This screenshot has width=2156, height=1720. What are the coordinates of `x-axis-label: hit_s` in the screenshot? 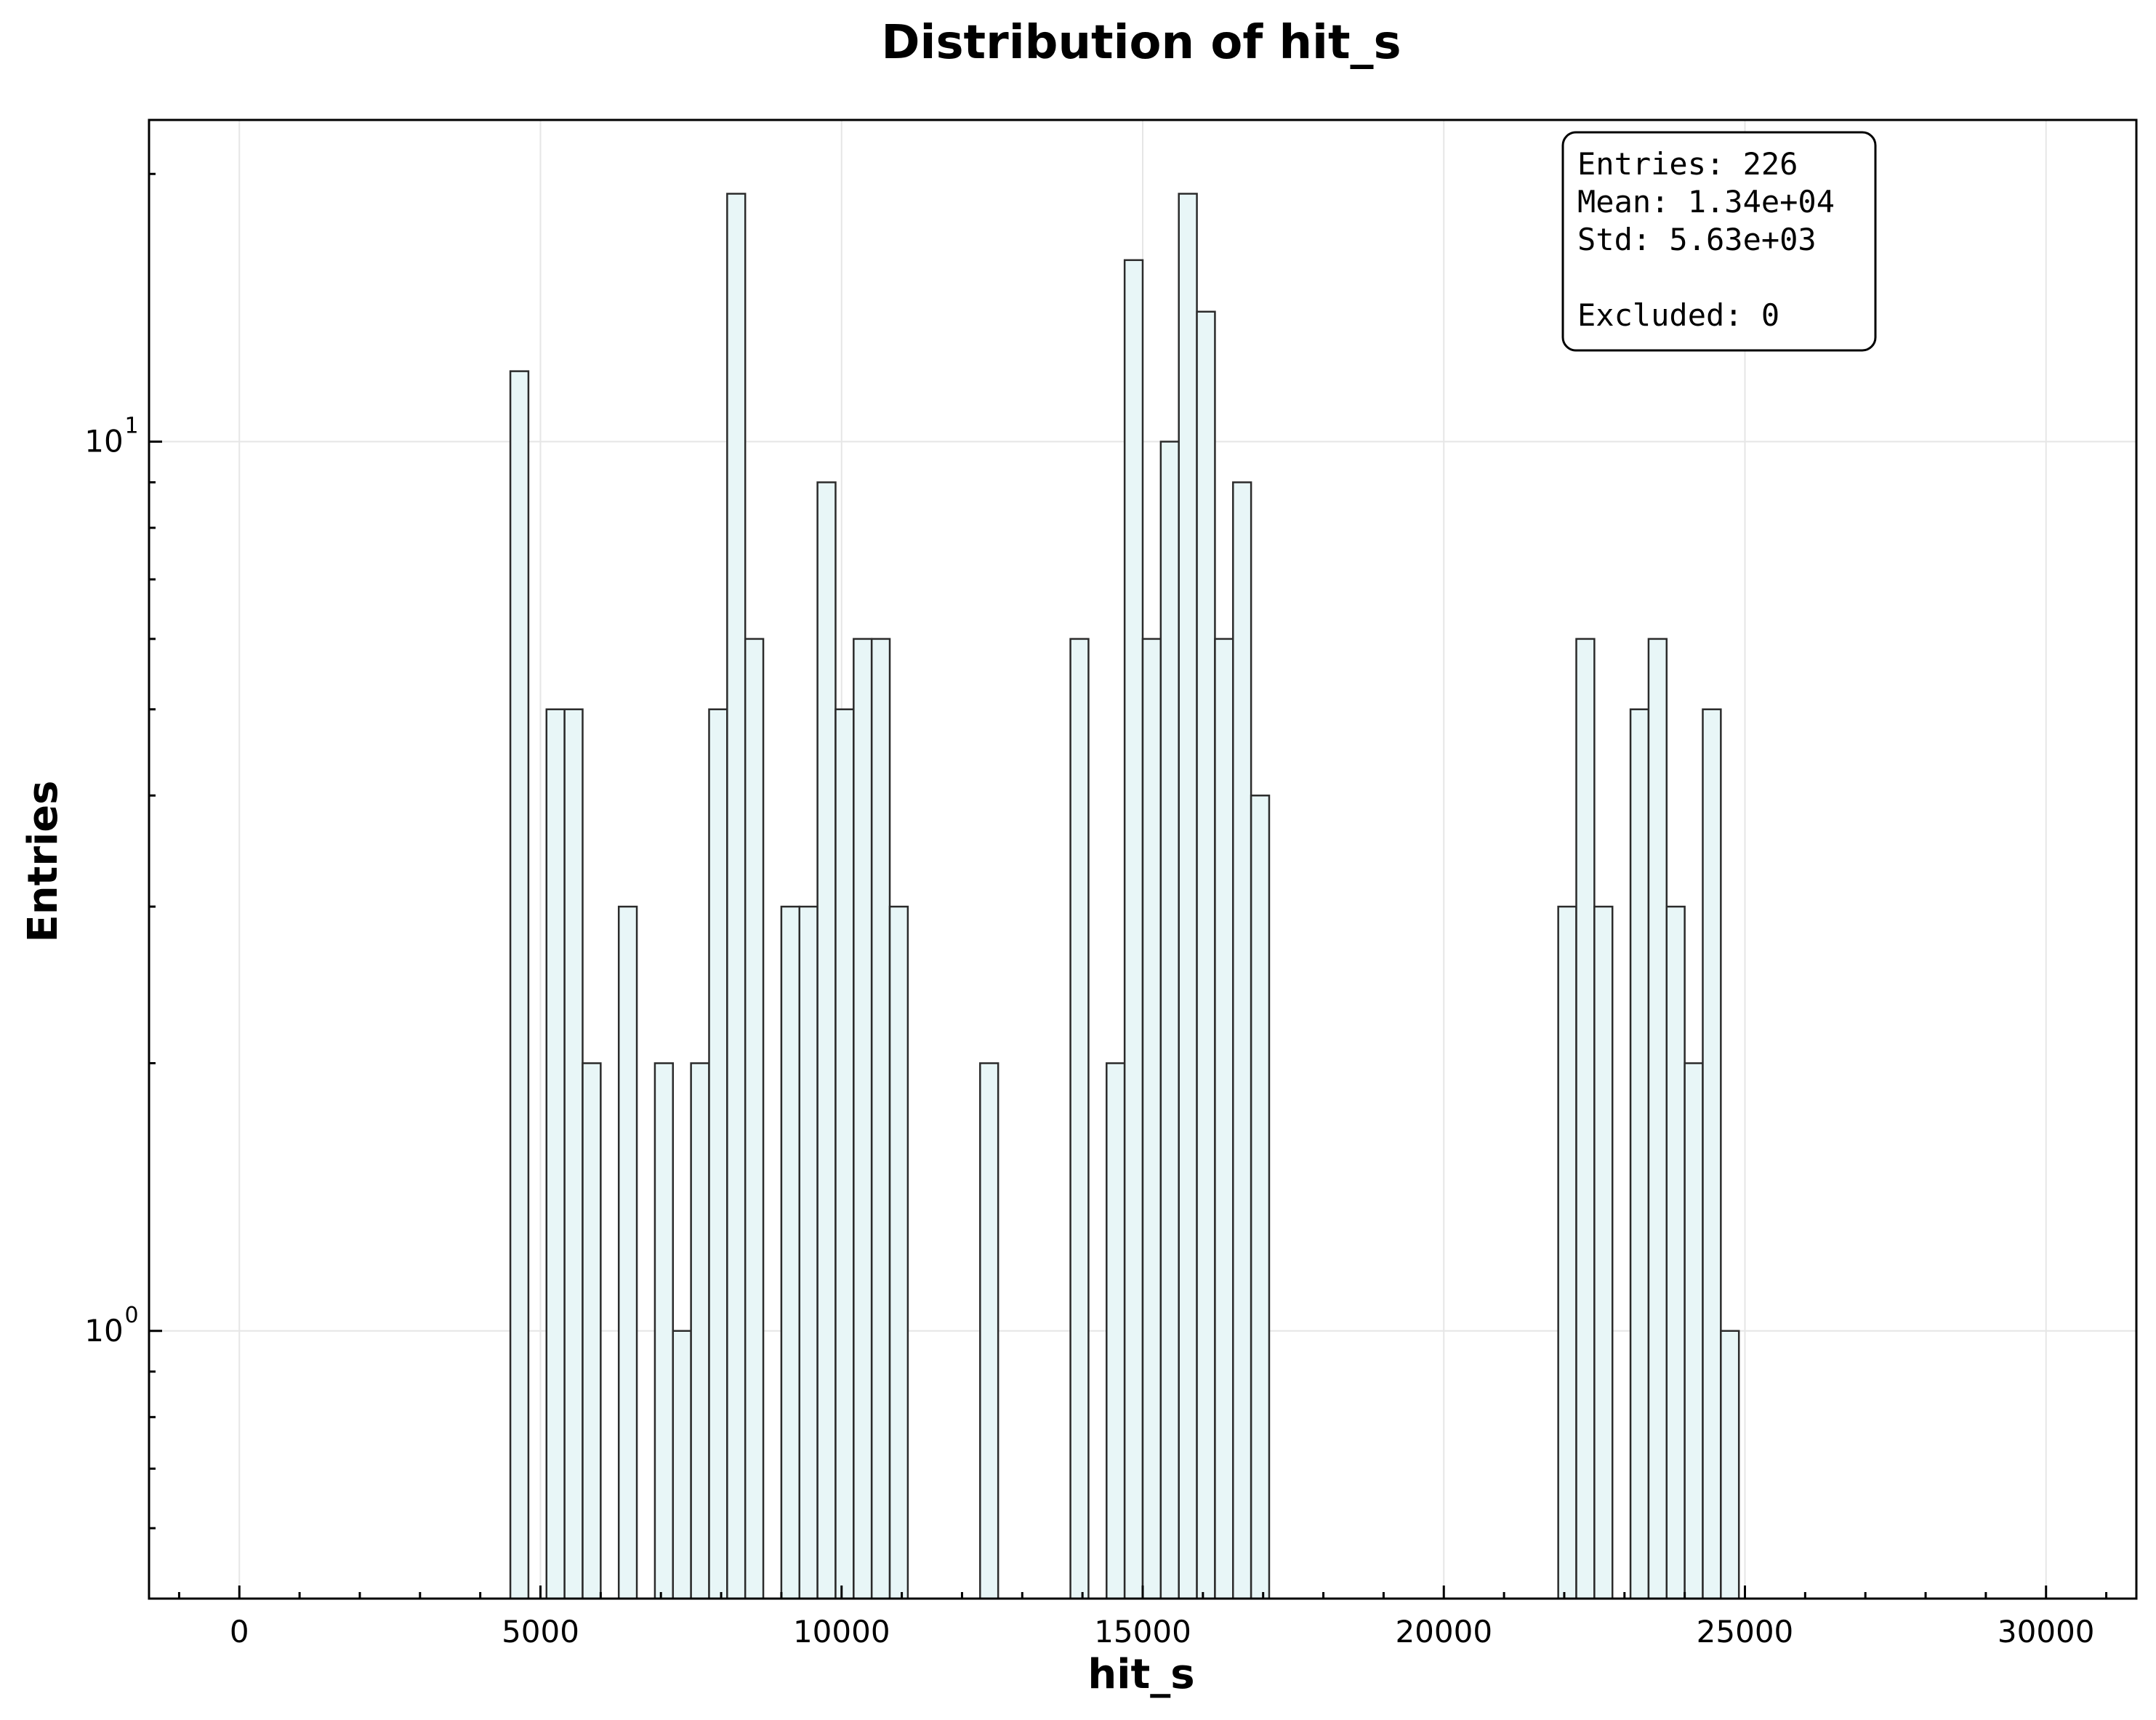 It's located at (1140, 1674).